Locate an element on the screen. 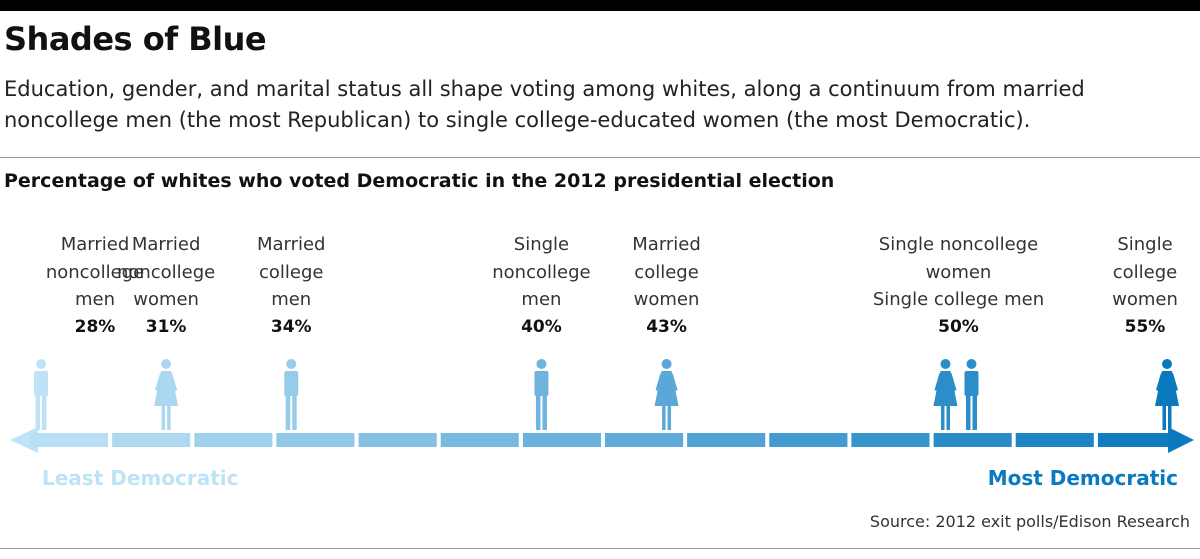 The width and height of the screenshot is (1200, 559). percent-value: 31% is located at coordinates (166, 326).